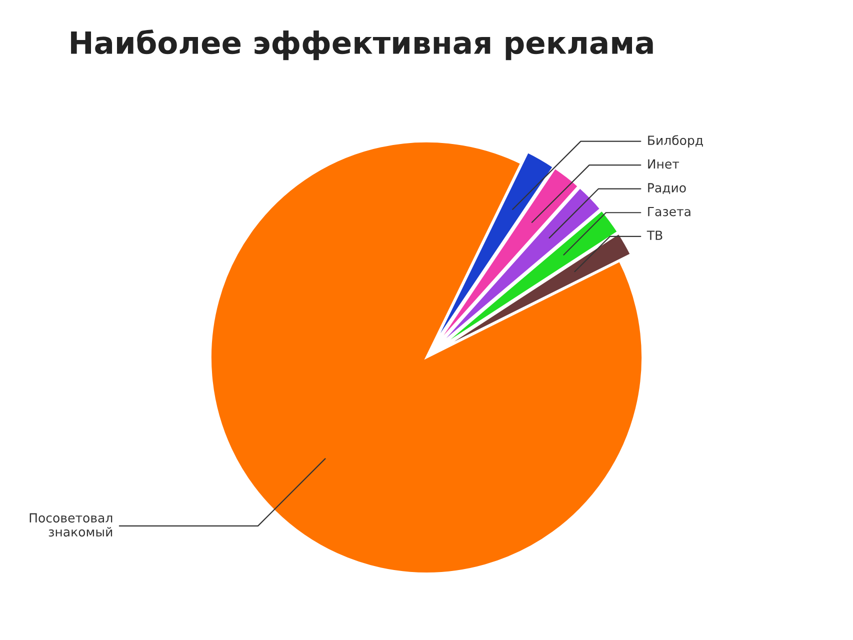  What do you see at coordinates (669, 211) in the screenshot?
I see `slice-label: Газета` at bounding box center [669, 211].